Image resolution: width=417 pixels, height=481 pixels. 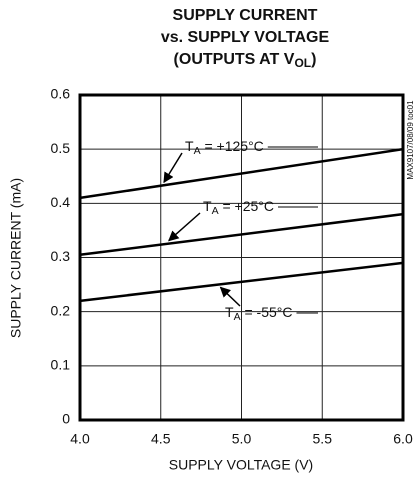 What do you see at coordinates (267, 312) in the screenshot?
I see `text-part: = -55°C` at bounding box center [267, 312].